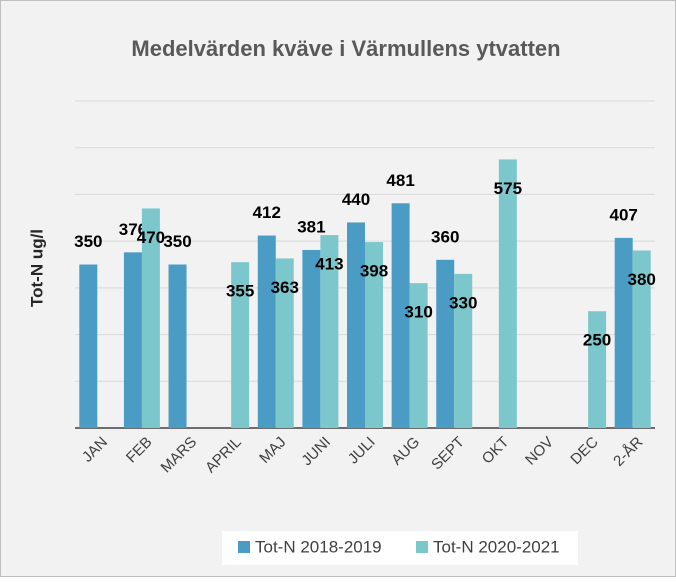 The width and height of the screenshot is (676, 582). I want to click on data-label: 363, so click(285, 287).